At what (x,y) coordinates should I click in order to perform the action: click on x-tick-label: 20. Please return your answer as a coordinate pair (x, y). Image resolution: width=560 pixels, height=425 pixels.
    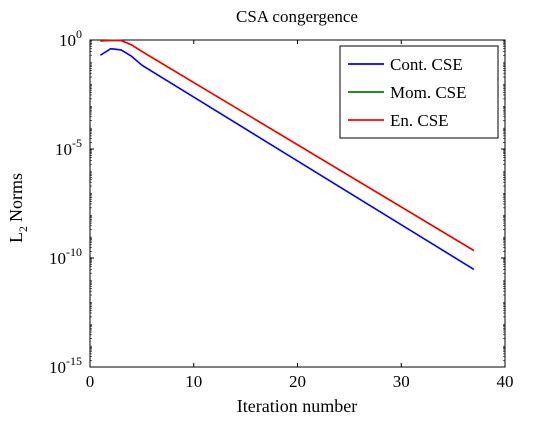
    Looking at the image, I should click on (297, 381).